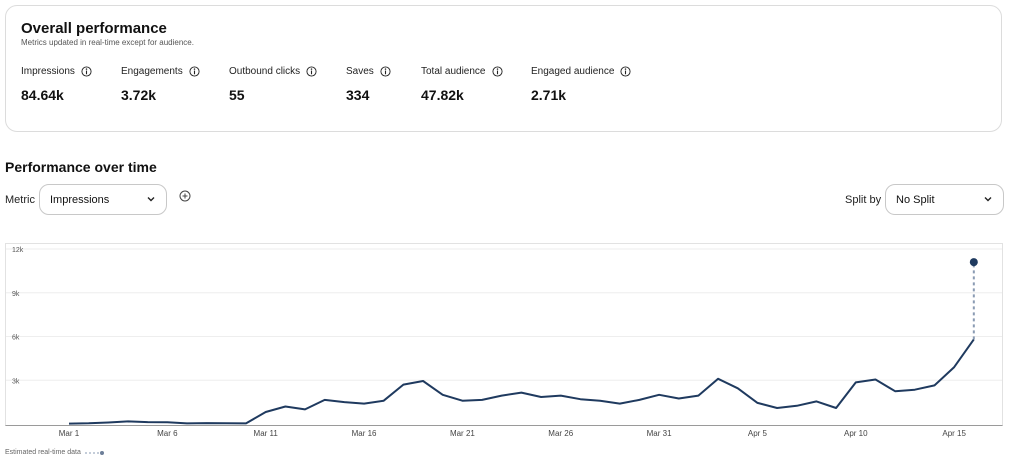 The width and height of the screenshot is (1009, 467). Describe the element at coordinates (167, 433) in the screenshot. I see `x-tick-label: Mar 6` at that location.